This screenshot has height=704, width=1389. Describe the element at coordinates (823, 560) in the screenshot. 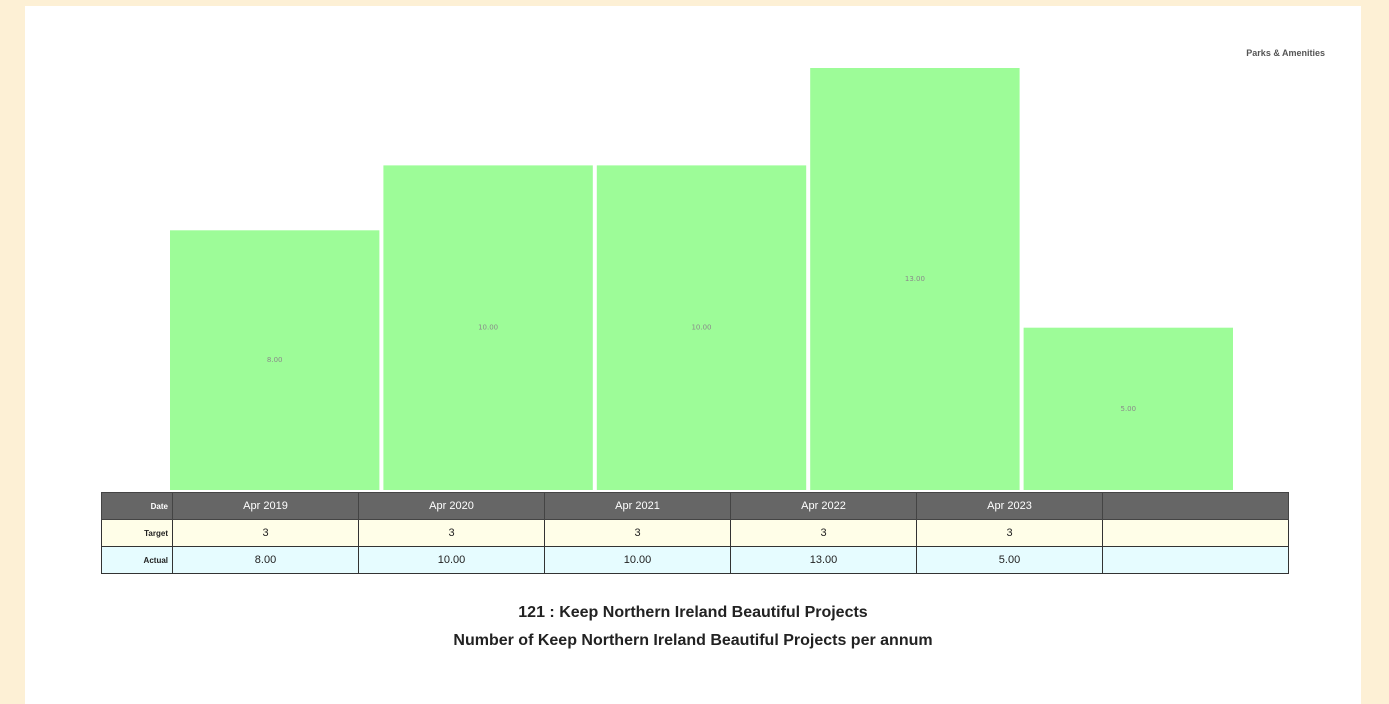

I see `actual-cell: 13.00` at that location.